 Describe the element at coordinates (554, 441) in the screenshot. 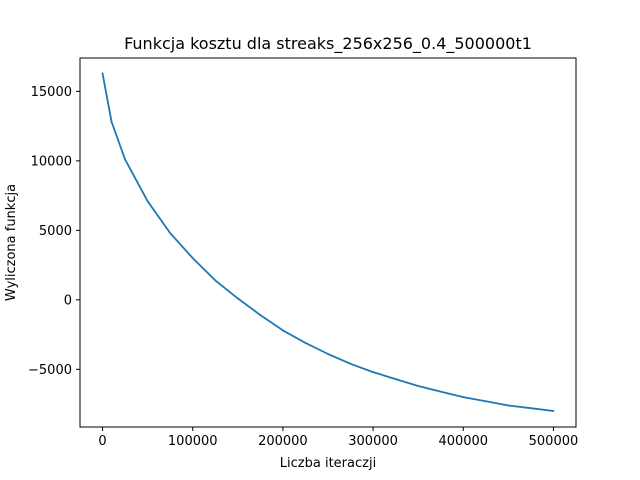

I see `x-tick-label: 500000` at that location.